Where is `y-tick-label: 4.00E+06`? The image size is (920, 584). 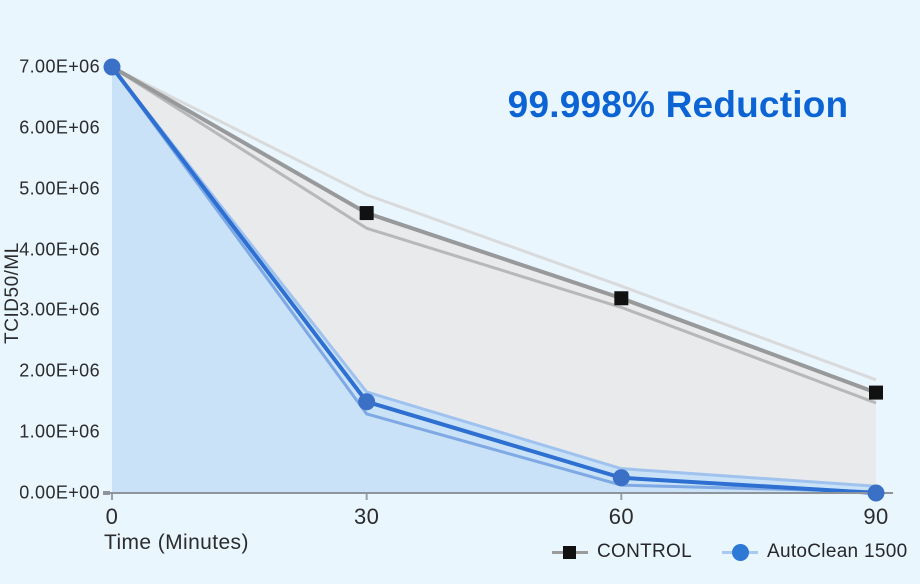
y-tick-label: 4.00E+06 is located at coordinates (59, 249).